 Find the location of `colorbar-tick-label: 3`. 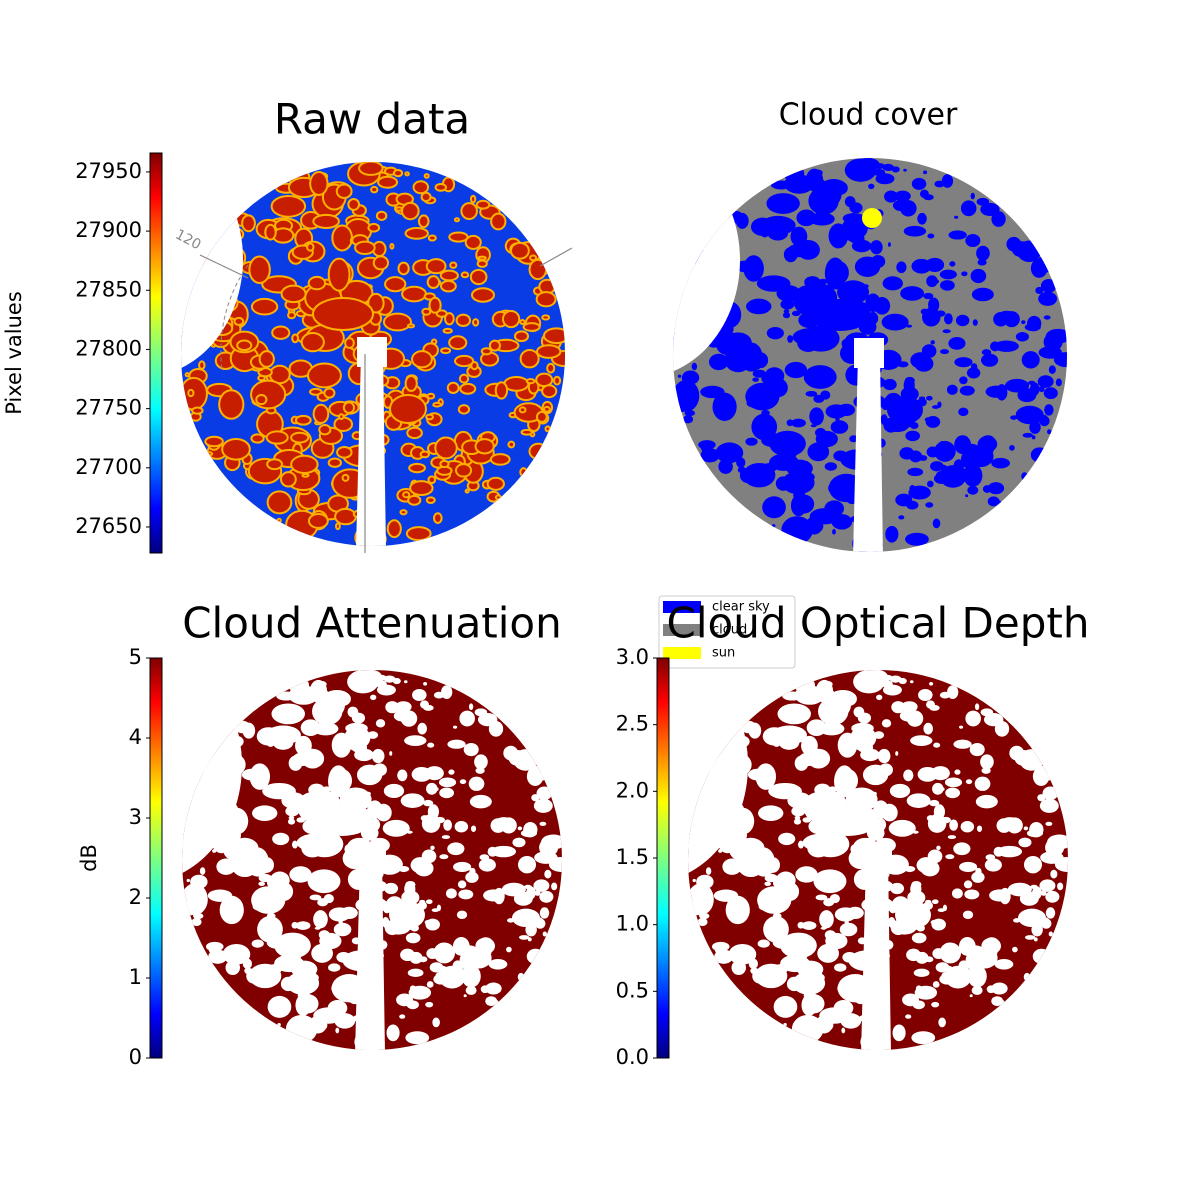

colorbar-tick-label: 3 is located at coordinates (135, 817).